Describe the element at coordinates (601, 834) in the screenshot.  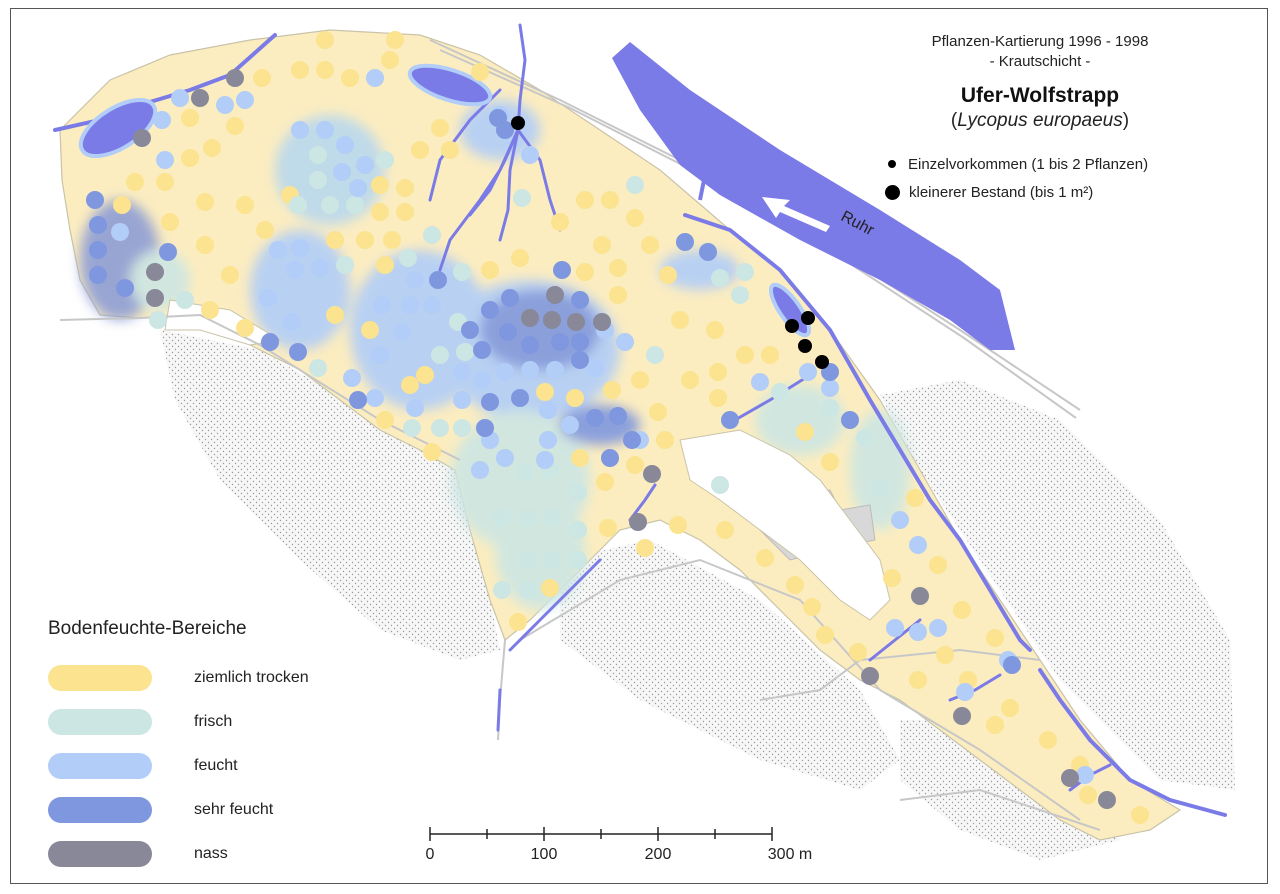
I see `scale-bar-line` at that location.